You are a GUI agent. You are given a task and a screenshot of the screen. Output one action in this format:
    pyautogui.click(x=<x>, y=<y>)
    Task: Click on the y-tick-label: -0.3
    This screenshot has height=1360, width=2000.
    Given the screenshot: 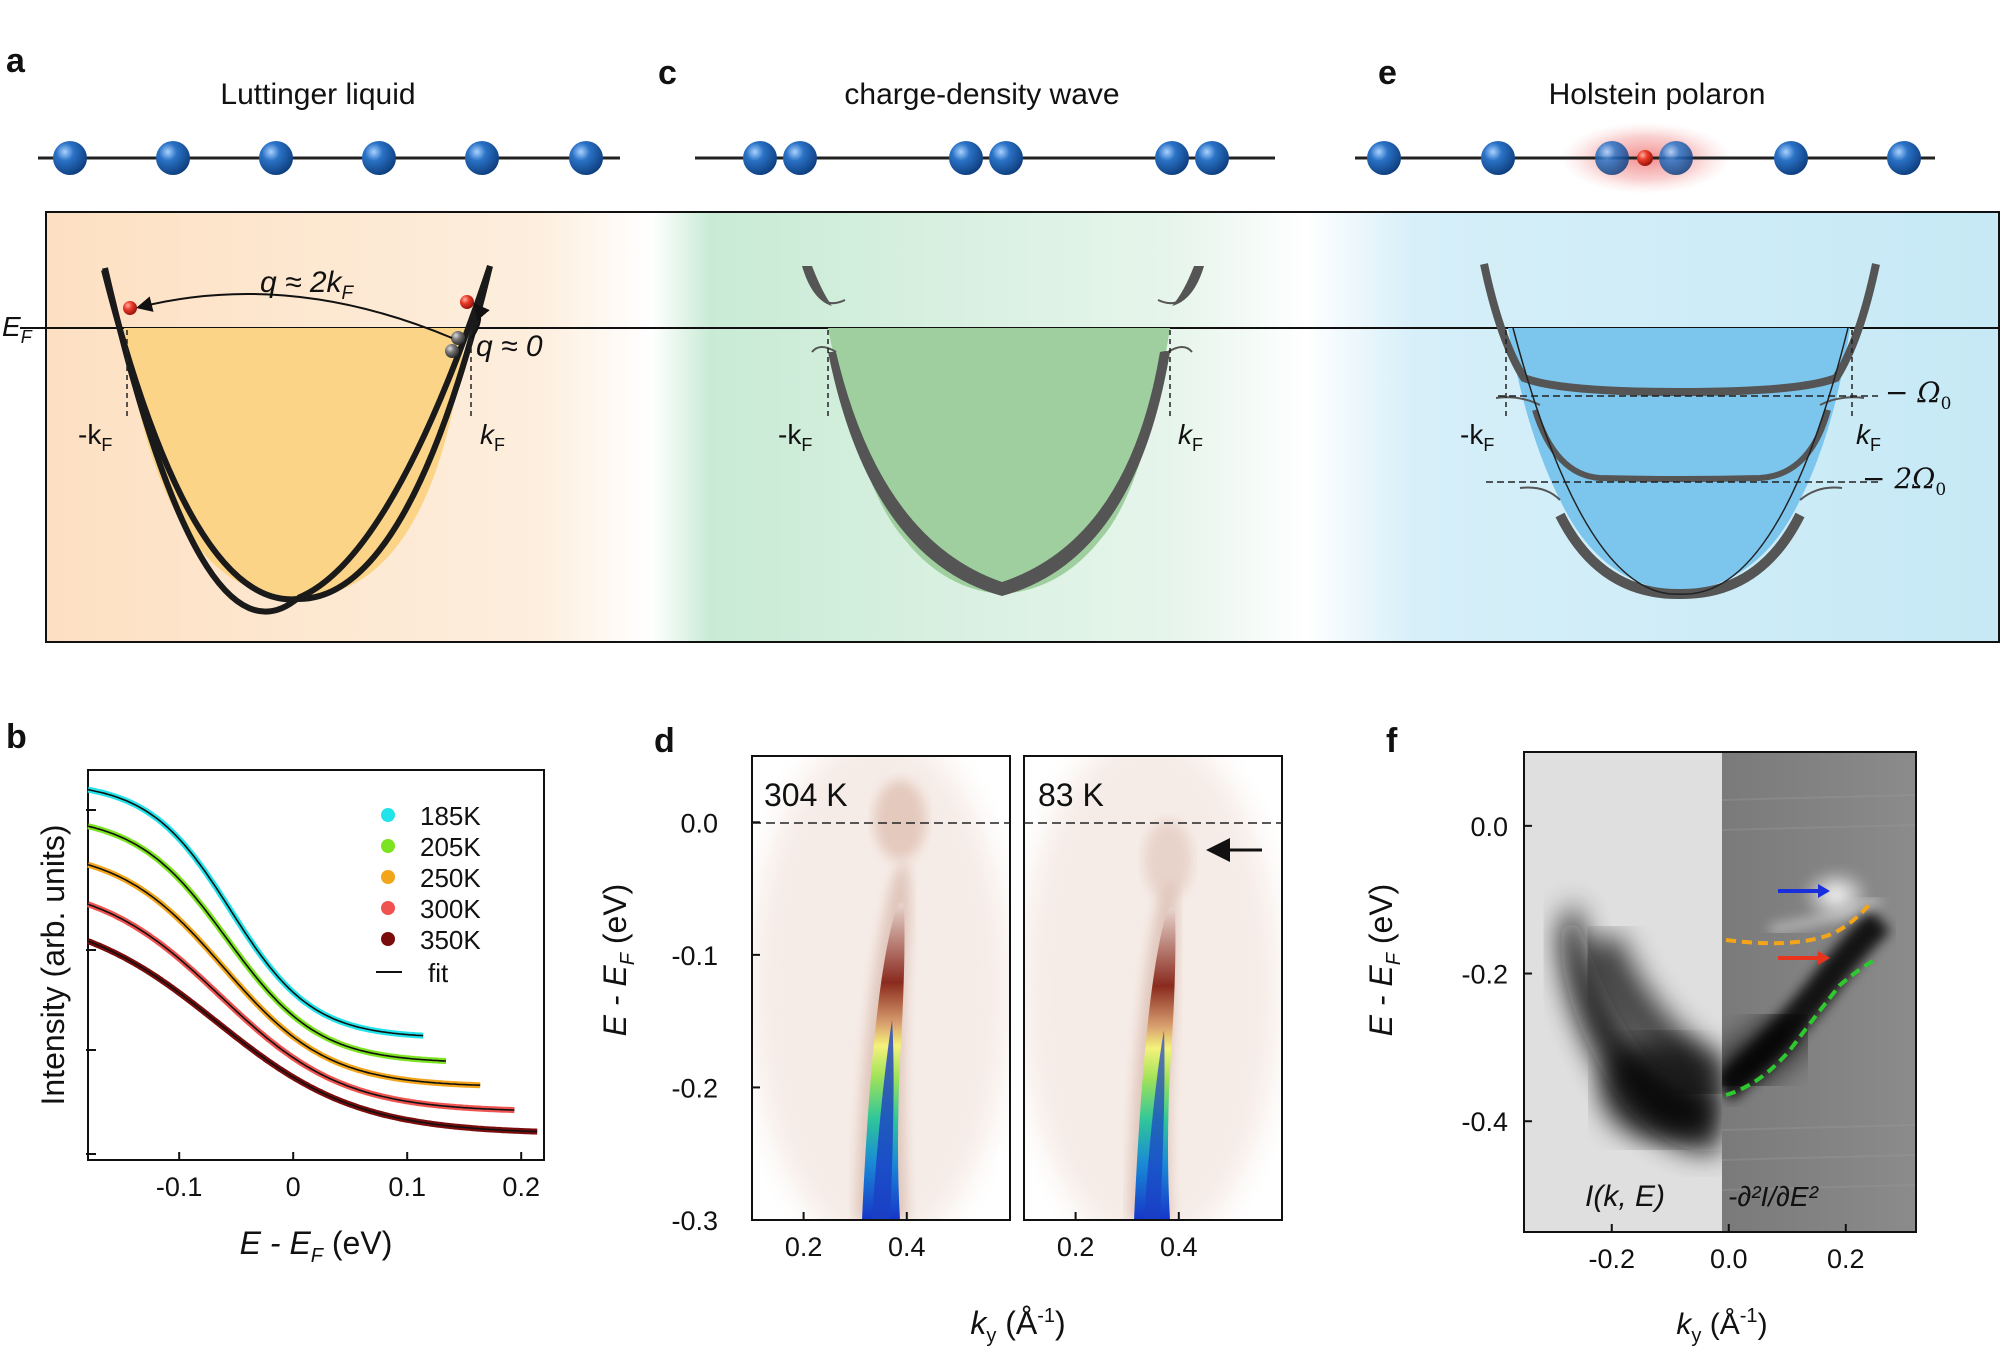 What is the action you would take?
    pyautogui.click(x=694, y=1221)
    